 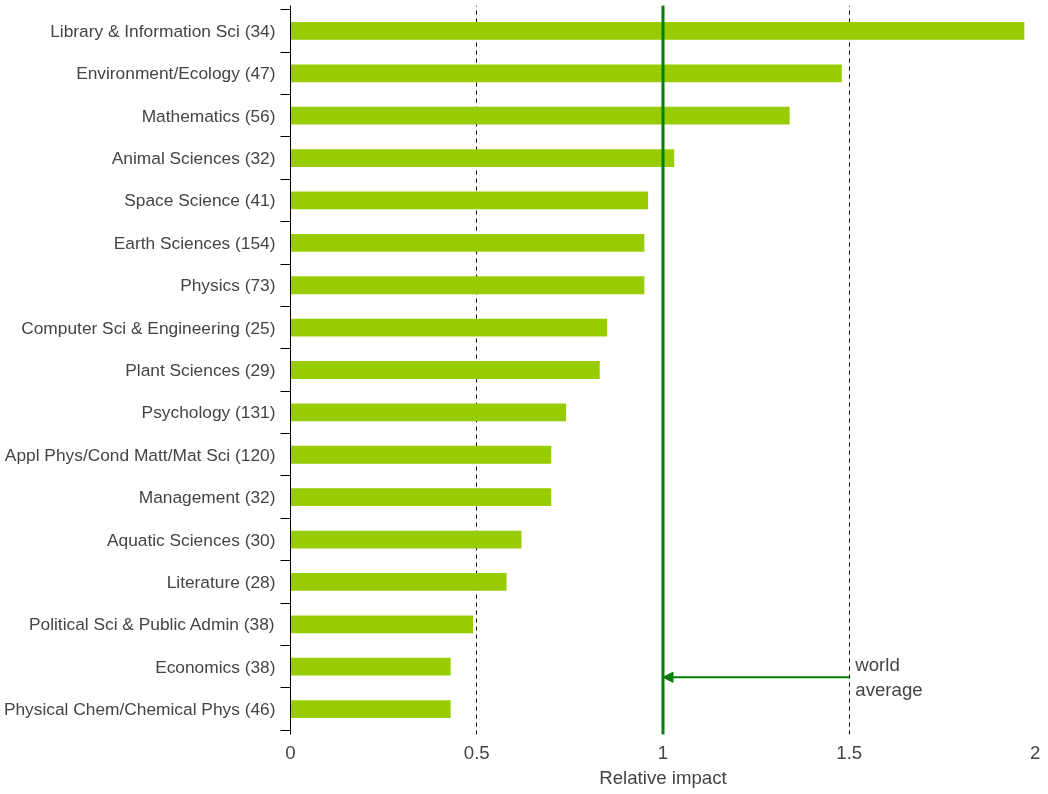 What do you see at coordinates (663, 752) in the screenshot?
I see `x-tick-label: 1` at bounding box center [663, 752].